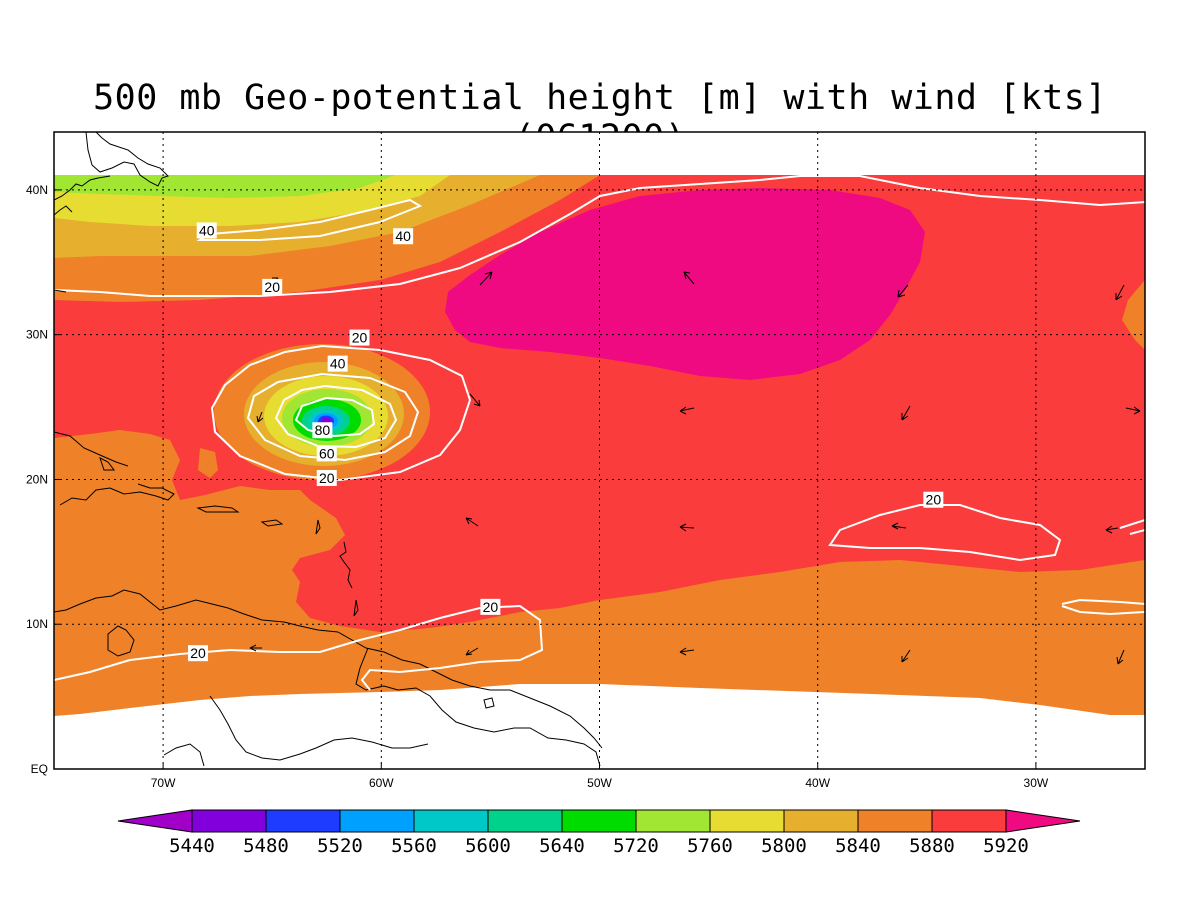 This screenshot has height=900, width=1200. I want to click on colorbar-tick-label: 5440, so click(192, 846).